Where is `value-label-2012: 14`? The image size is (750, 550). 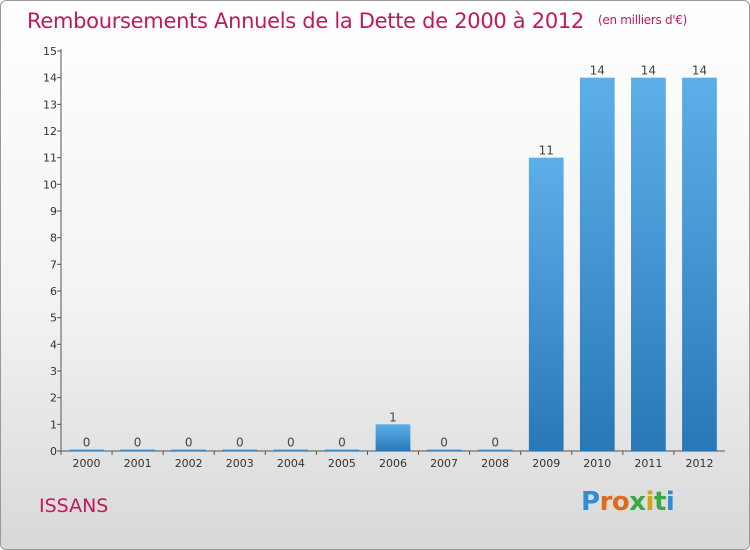 value-label-2012: 14 is located at coordinates (699, 71).